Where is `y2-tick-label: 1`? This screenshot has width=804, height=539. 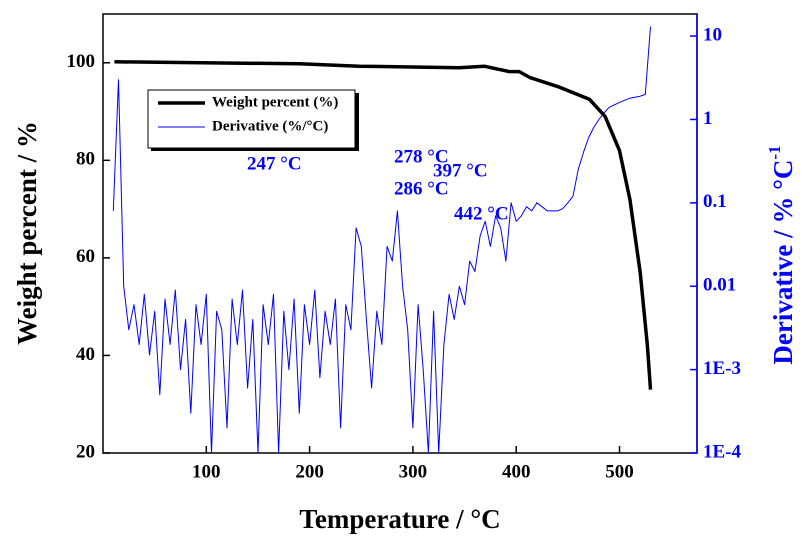 y2-tick-label: 1 is located at coordinates (708, 118).